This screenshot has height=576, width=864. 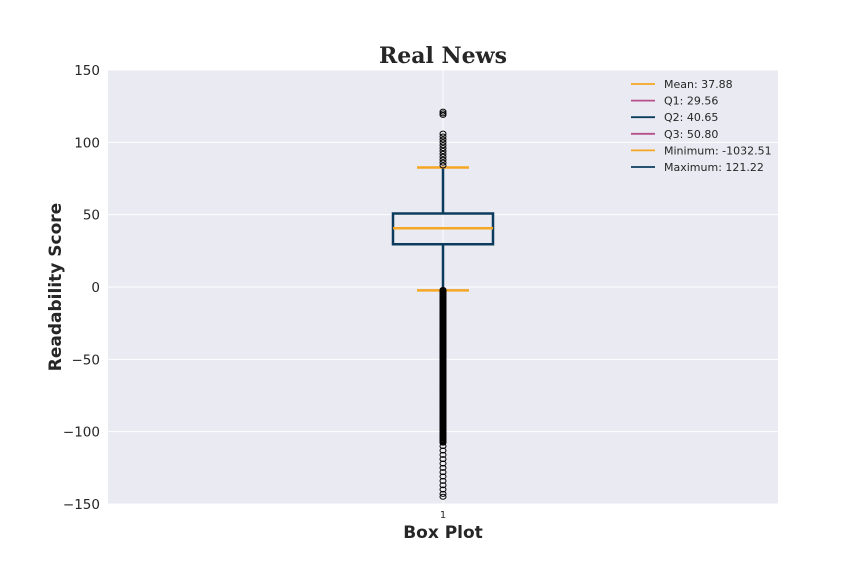 I want to click on x-tick-labels: 1, so click(x=443, y=515).